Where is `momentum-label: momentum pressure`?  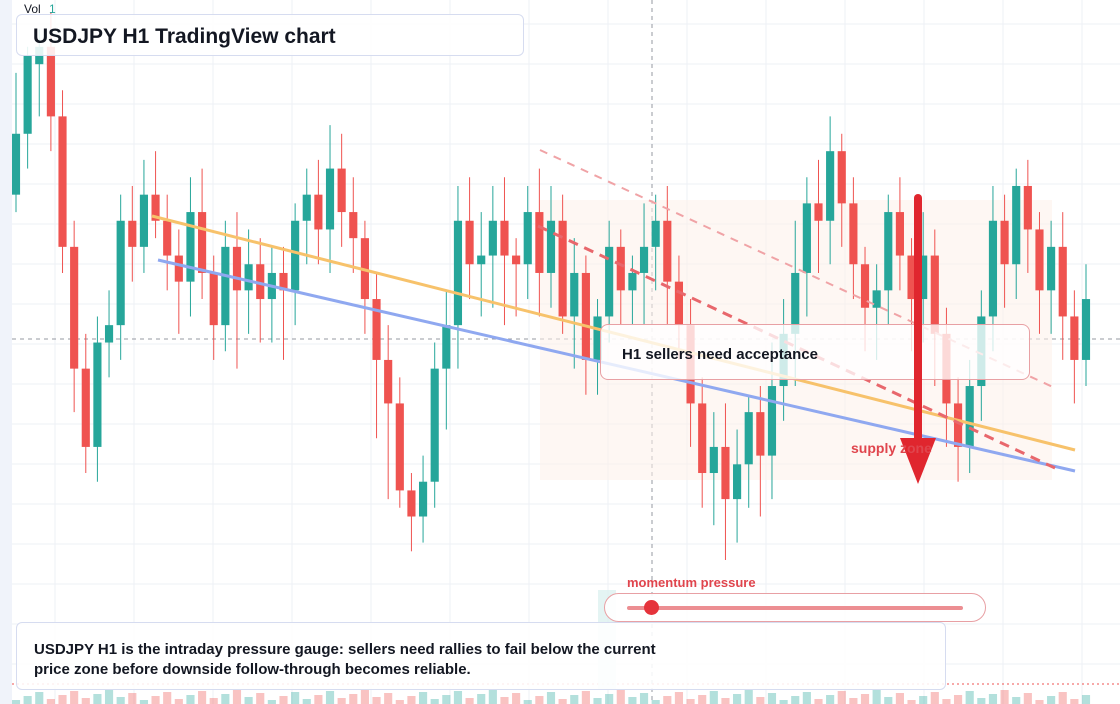
momentum-label: momentum pressure is located at coordinates (691, 582).